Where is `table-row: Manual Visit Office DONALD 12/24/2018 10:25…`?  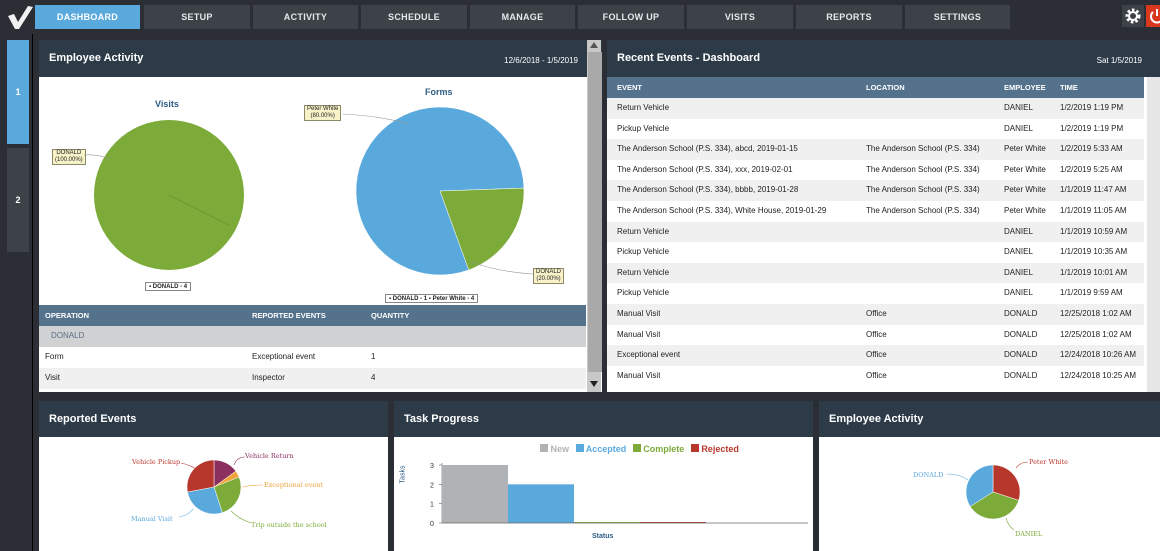 table-row: Manual Visit Office DONALD 12/24/2018 10:25… is located at coordinates (875, 376).